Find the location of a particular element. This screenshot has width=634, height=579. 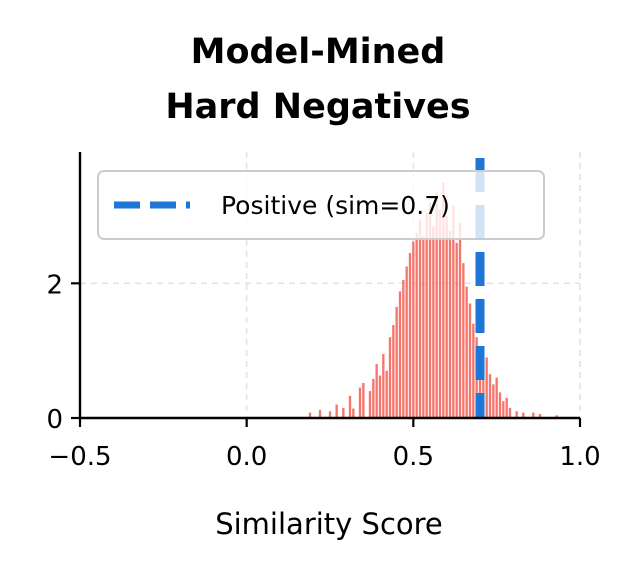

x-tick-label: 1.0 is located at coordinates (579, 457).